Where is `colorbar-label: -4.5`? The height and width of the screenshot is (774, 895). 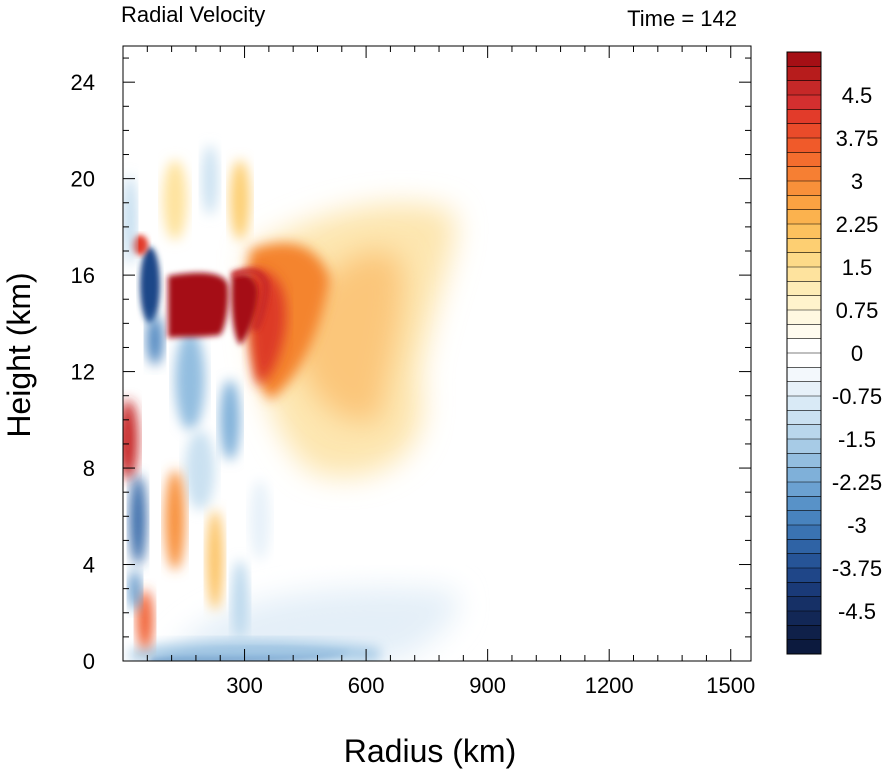
colorbar-label: -4.5 is located at coordinates (857, 611).